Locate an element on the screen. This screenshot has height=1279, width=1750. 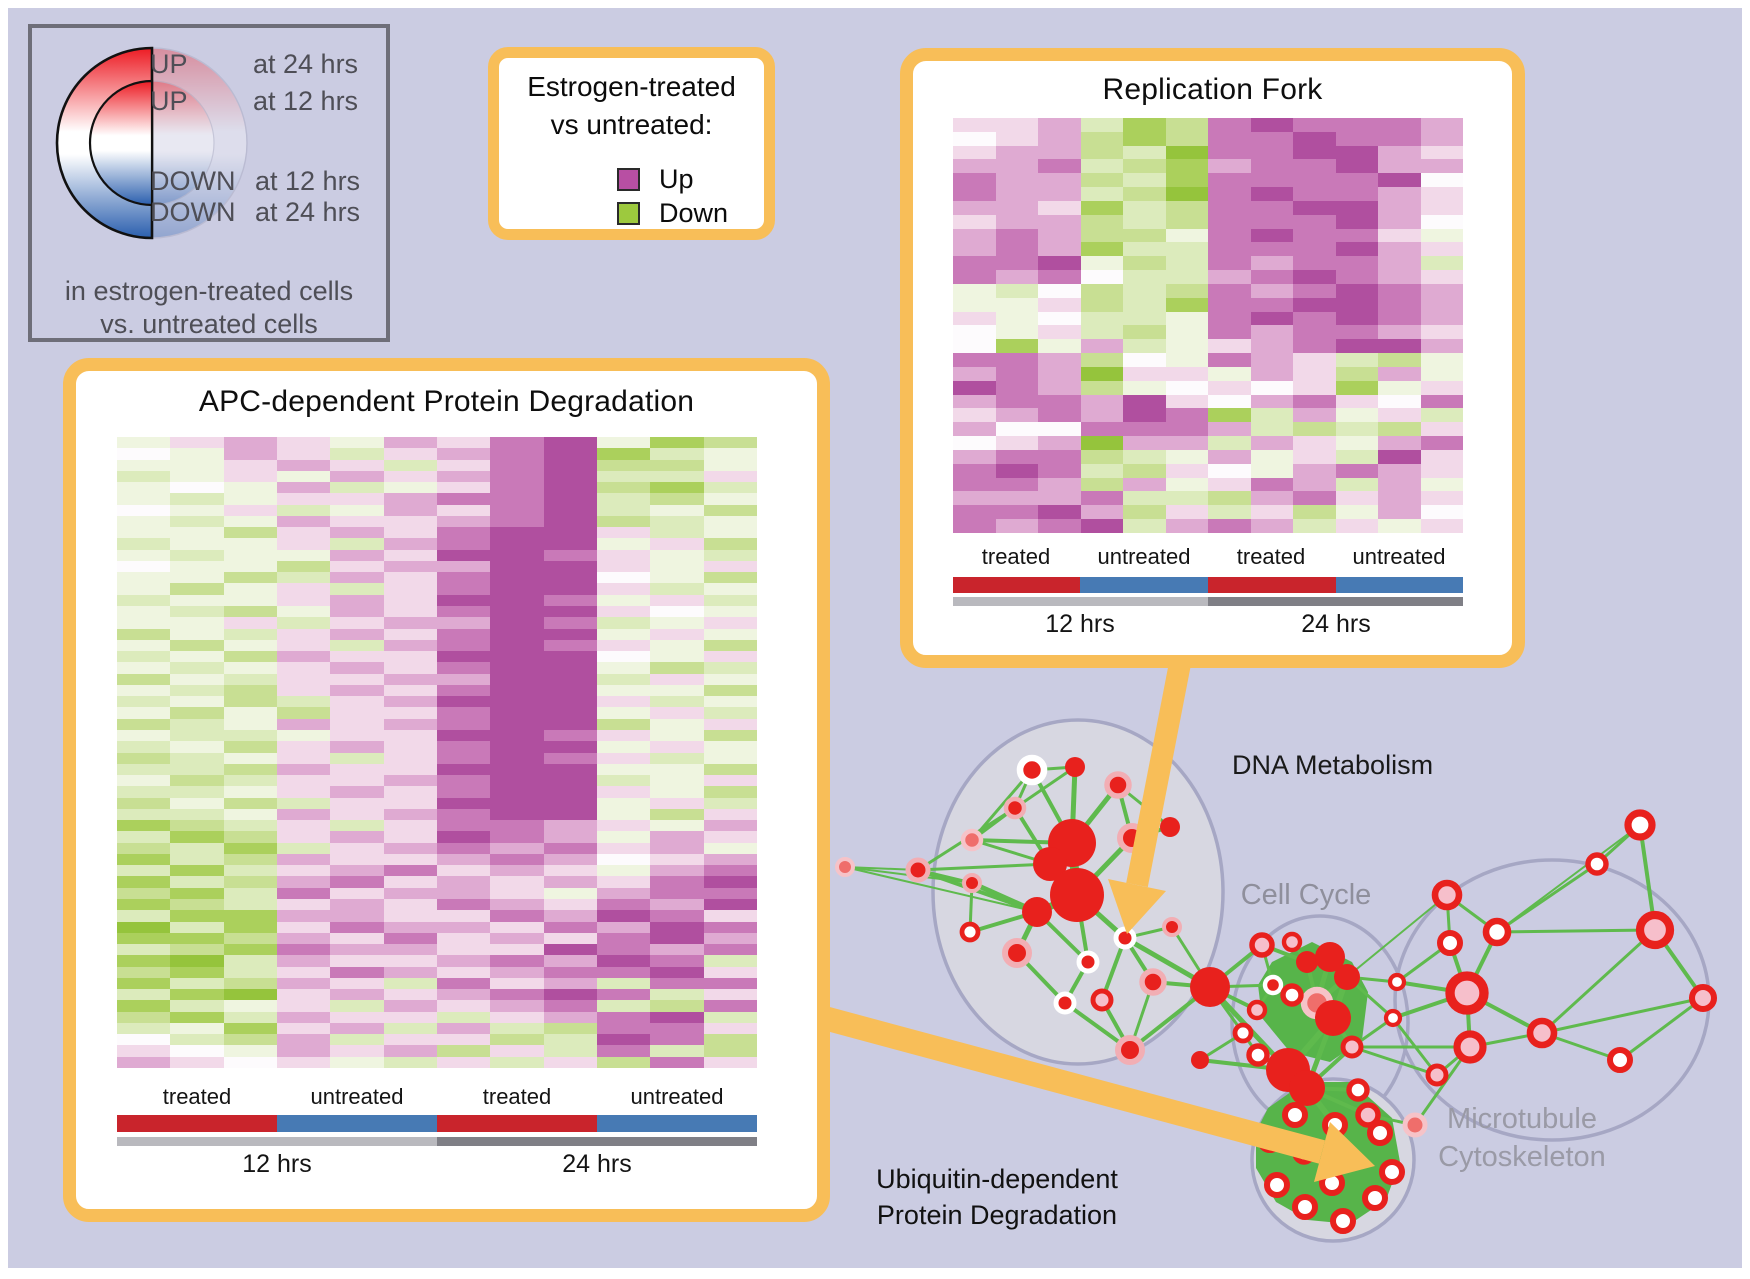
legend-down-12-word: DOWN is located at coordinates (193, 181).